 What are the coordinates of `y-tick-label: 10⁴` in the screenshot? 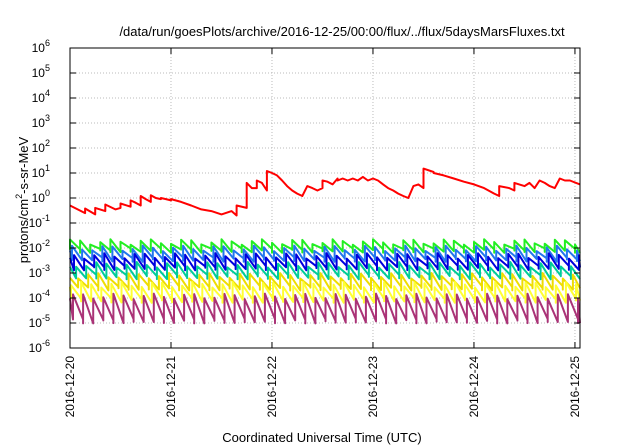 It's located at (41, 96).